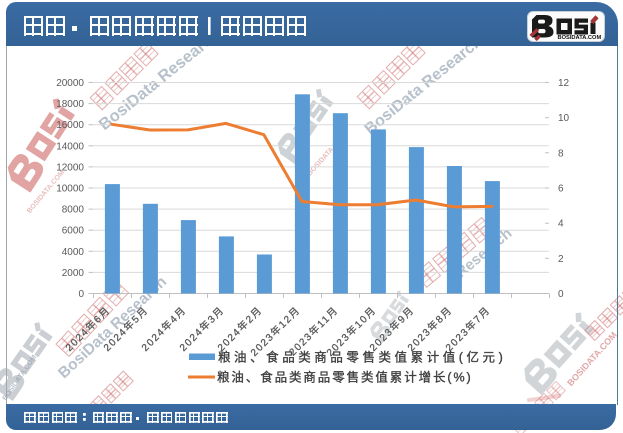  I want to click on svg-text: 10, so click(564, 118).